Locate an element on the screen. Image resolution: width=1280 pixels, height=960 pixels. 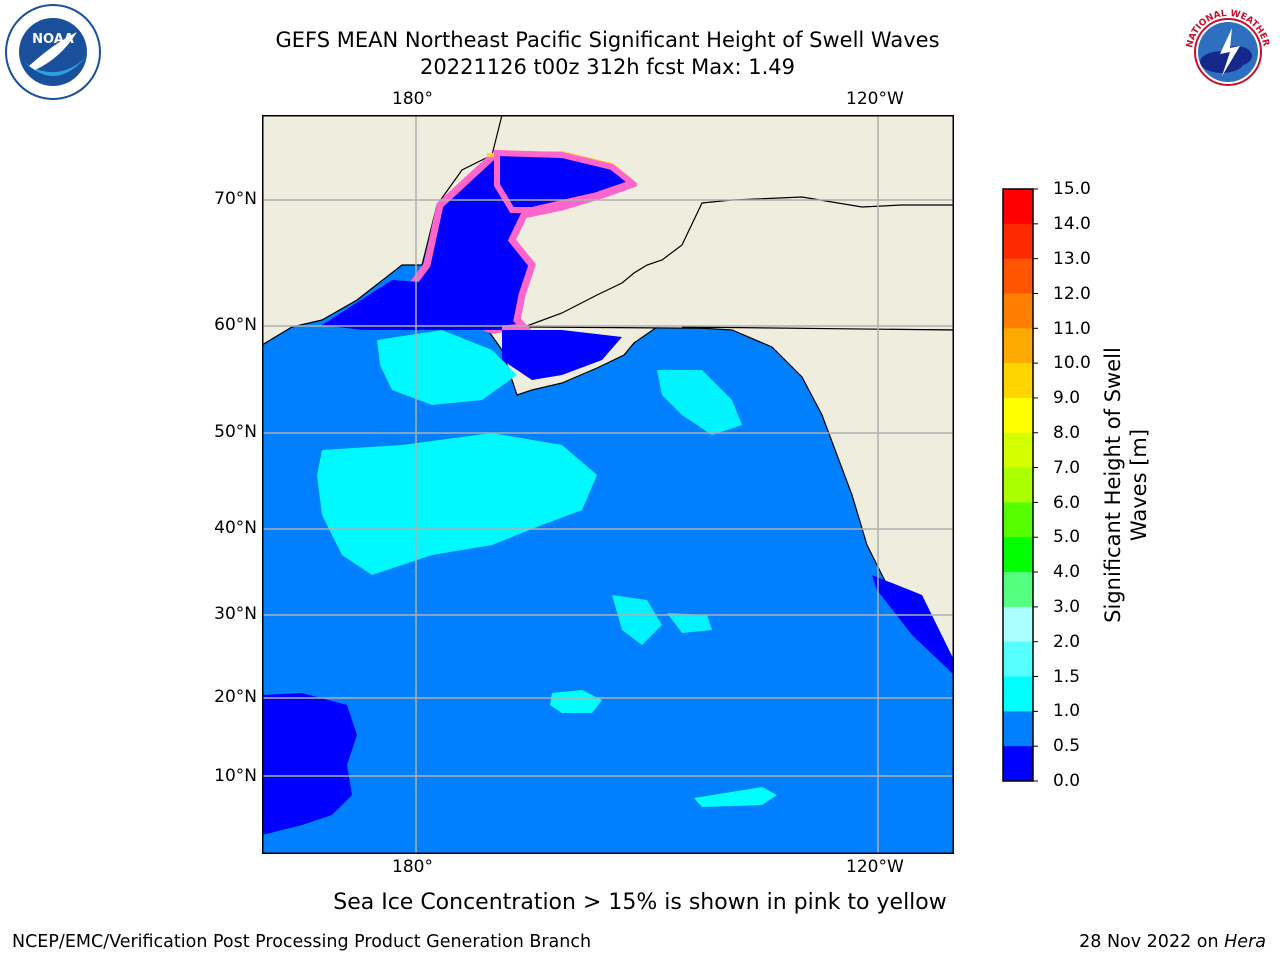
lat-label-40n: 40°N is located at coordinates (235, 528).